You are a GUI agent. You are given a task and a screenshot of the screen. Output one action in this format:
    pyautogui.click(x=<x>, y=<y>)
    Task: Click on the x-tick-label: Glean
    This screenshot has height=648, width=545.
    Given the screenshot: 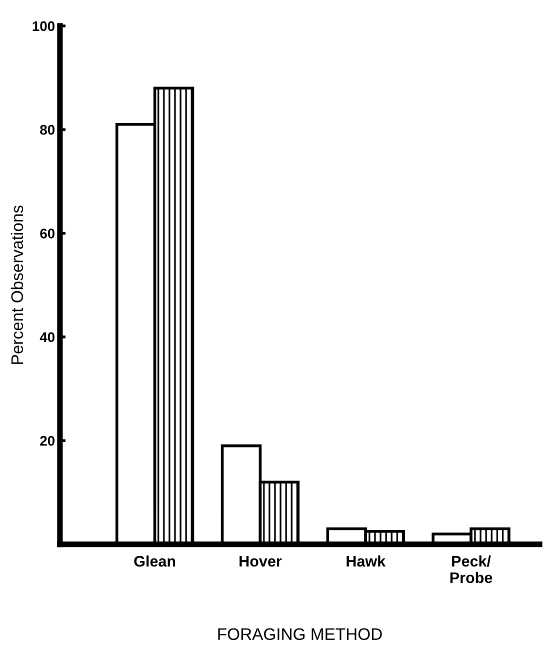 What is the action you would take?
    pyautogui.click(x=155, y=561)
    